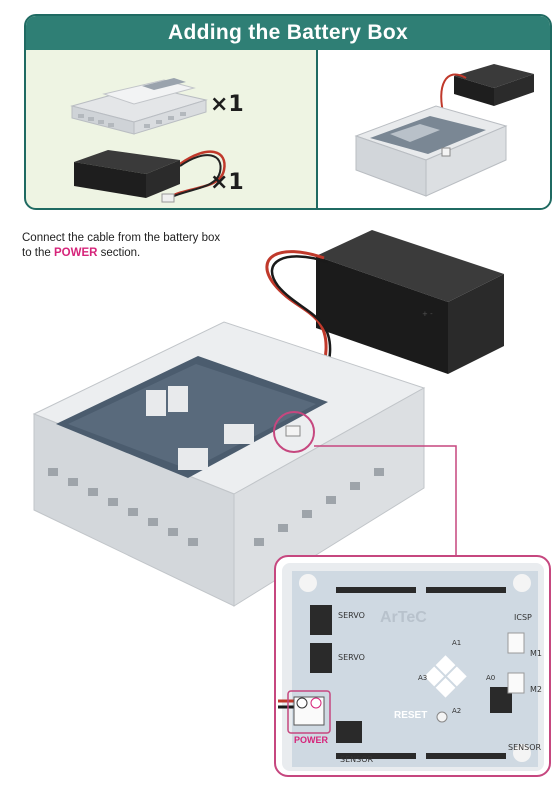  What do you see at coordinates (351, 615) in the screenshot?
I see `servo-top-label: SERVO` at bounding box center [351, 615].